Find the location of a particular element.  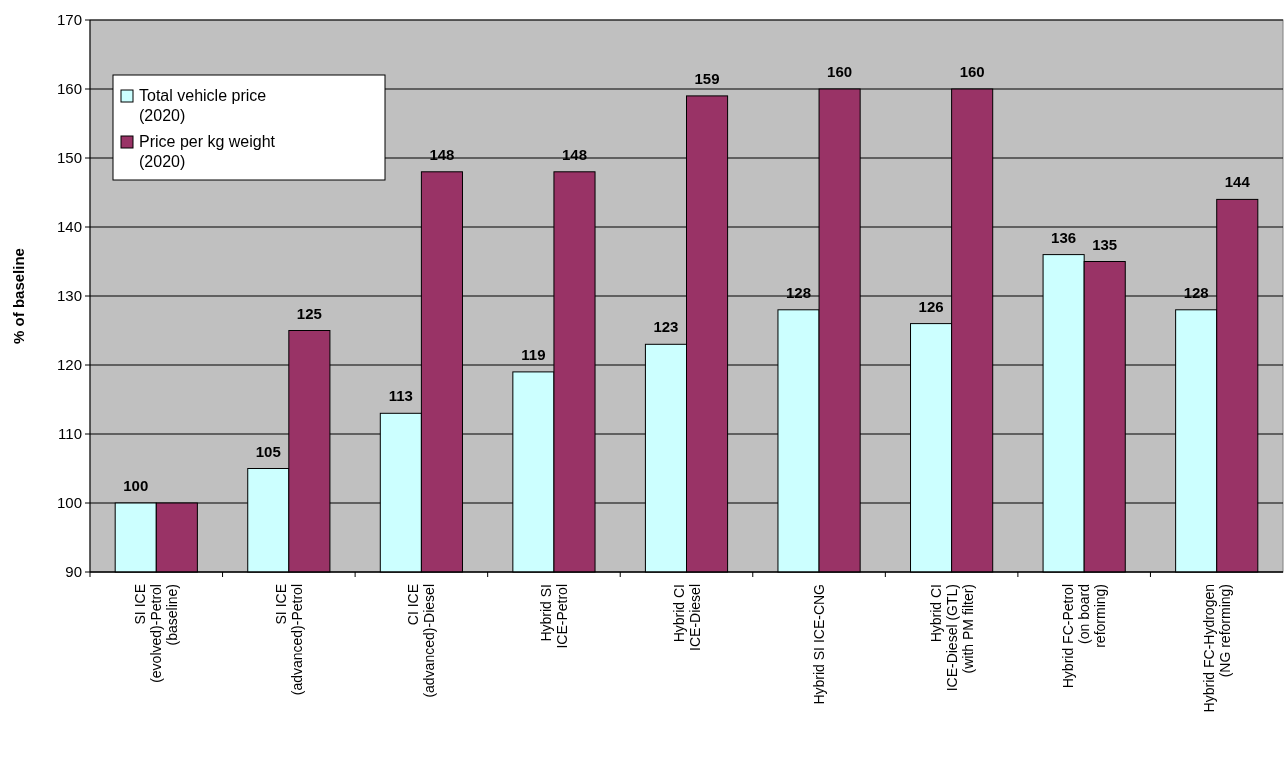

data-label: 123 is located at coordinates (666, 327).